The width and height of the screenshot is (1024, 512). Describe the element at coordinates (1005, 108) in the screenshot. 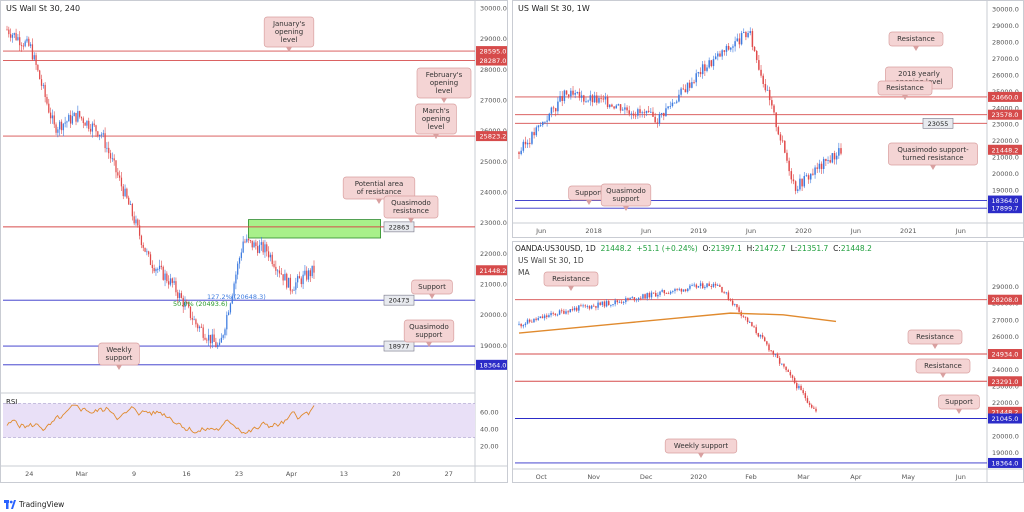

I see `y-tick-label: 24000.0` at that location.